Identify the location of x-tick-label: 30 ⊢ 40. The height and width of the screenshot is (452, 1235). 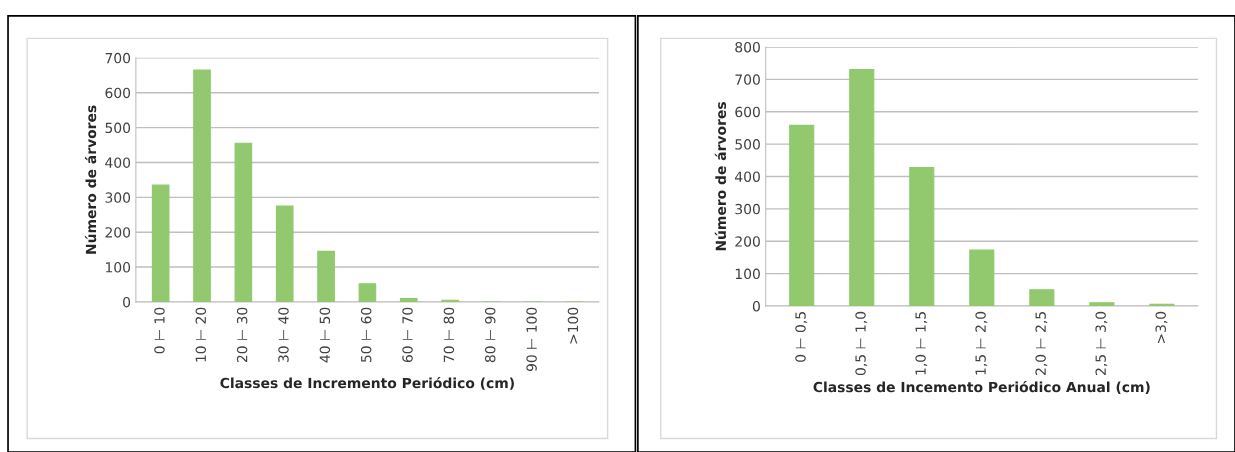
(283, 335).